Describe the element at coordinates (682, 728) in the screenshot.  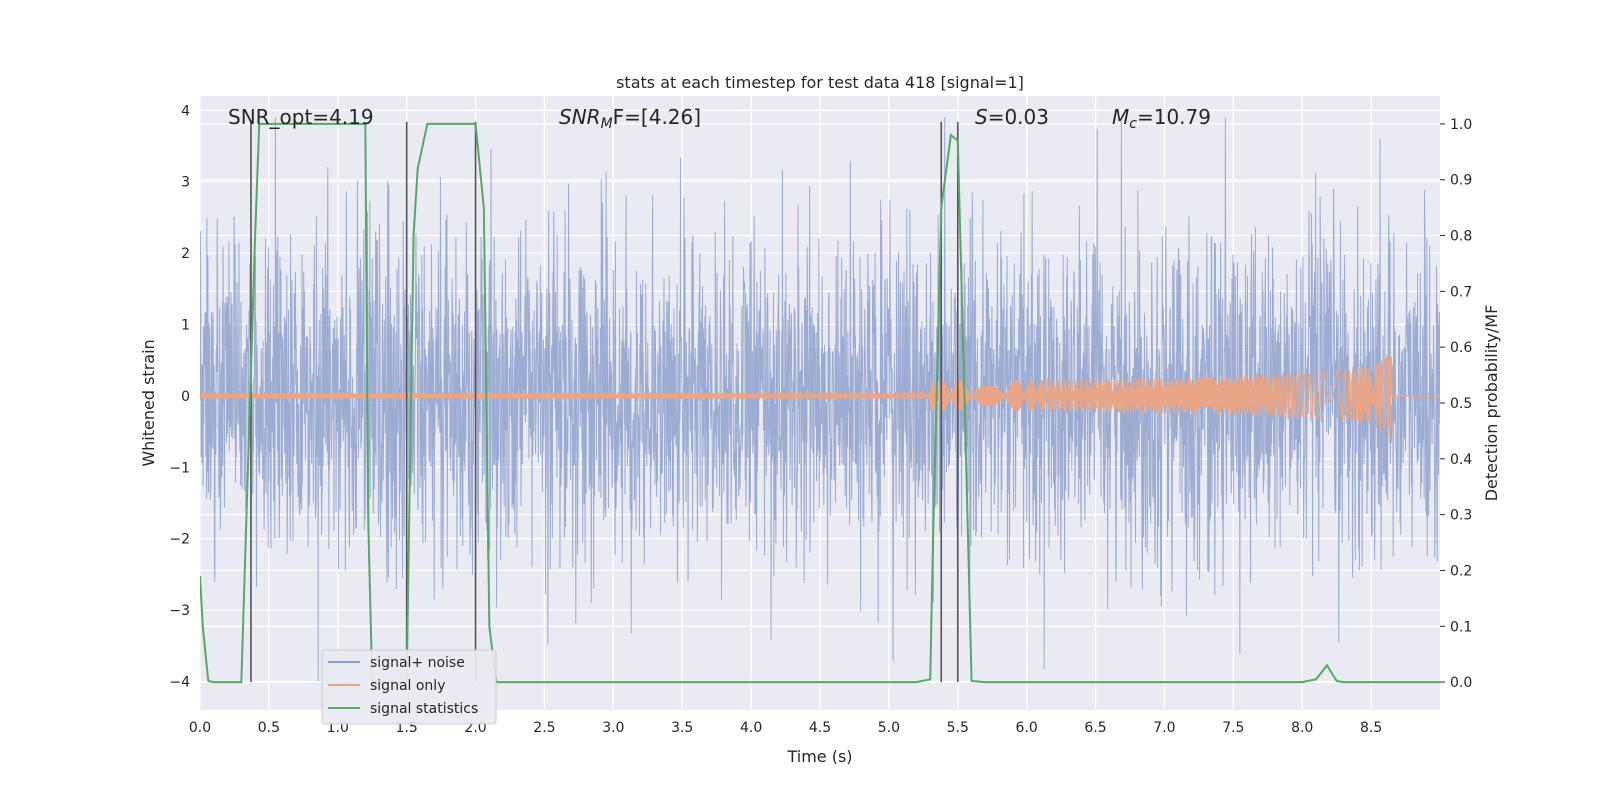
I see `x-tick-label: 3.5` at that location.